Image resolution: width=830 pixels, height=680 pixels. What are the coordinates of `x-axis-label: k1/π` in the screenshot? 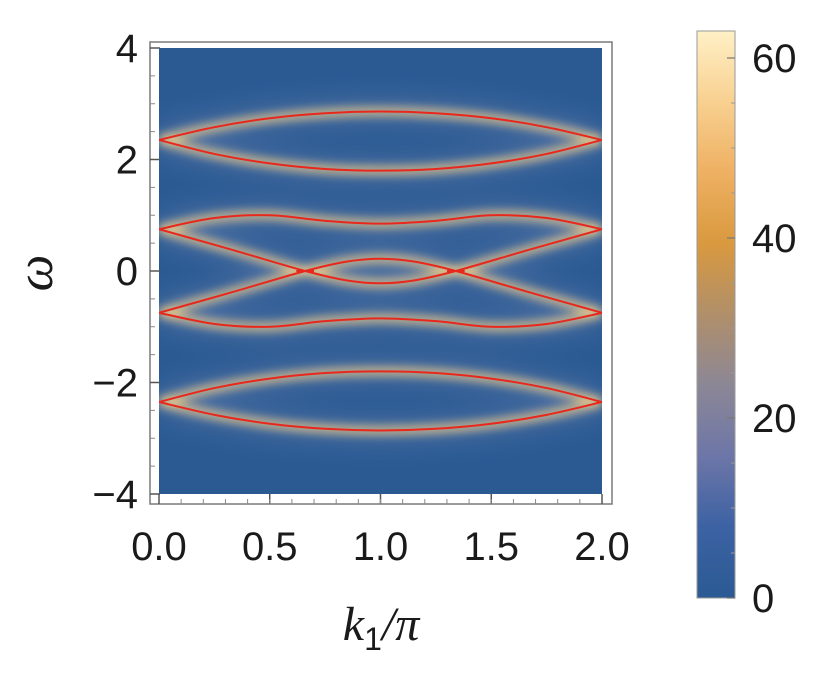 It's located at (382, 627).